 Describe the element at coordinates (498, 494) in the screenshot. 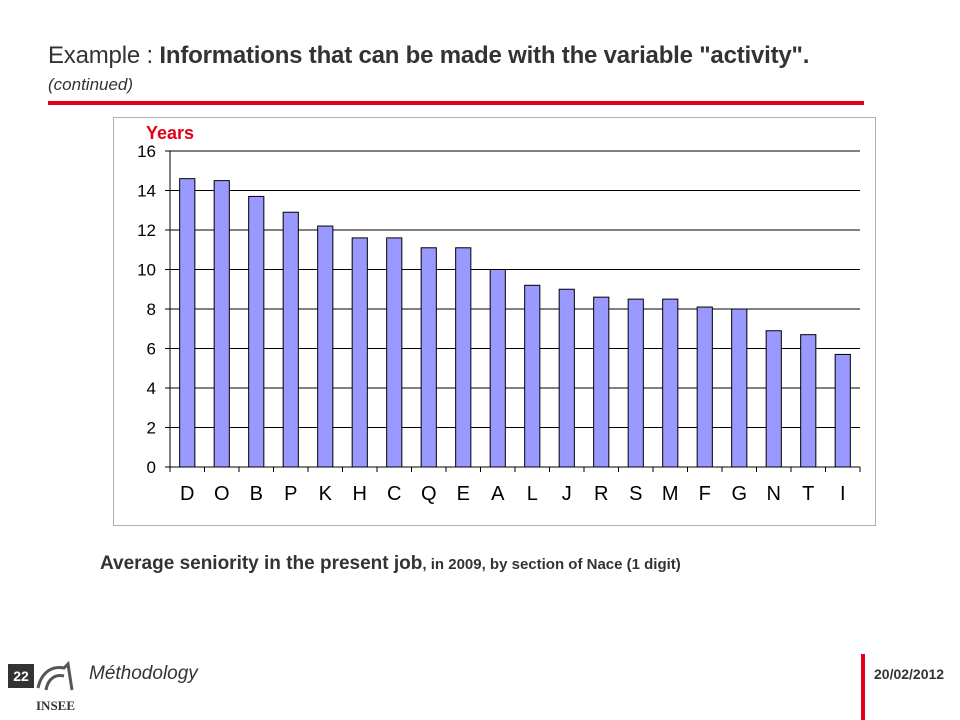

I see `x-tick-label-A: A` at that location.